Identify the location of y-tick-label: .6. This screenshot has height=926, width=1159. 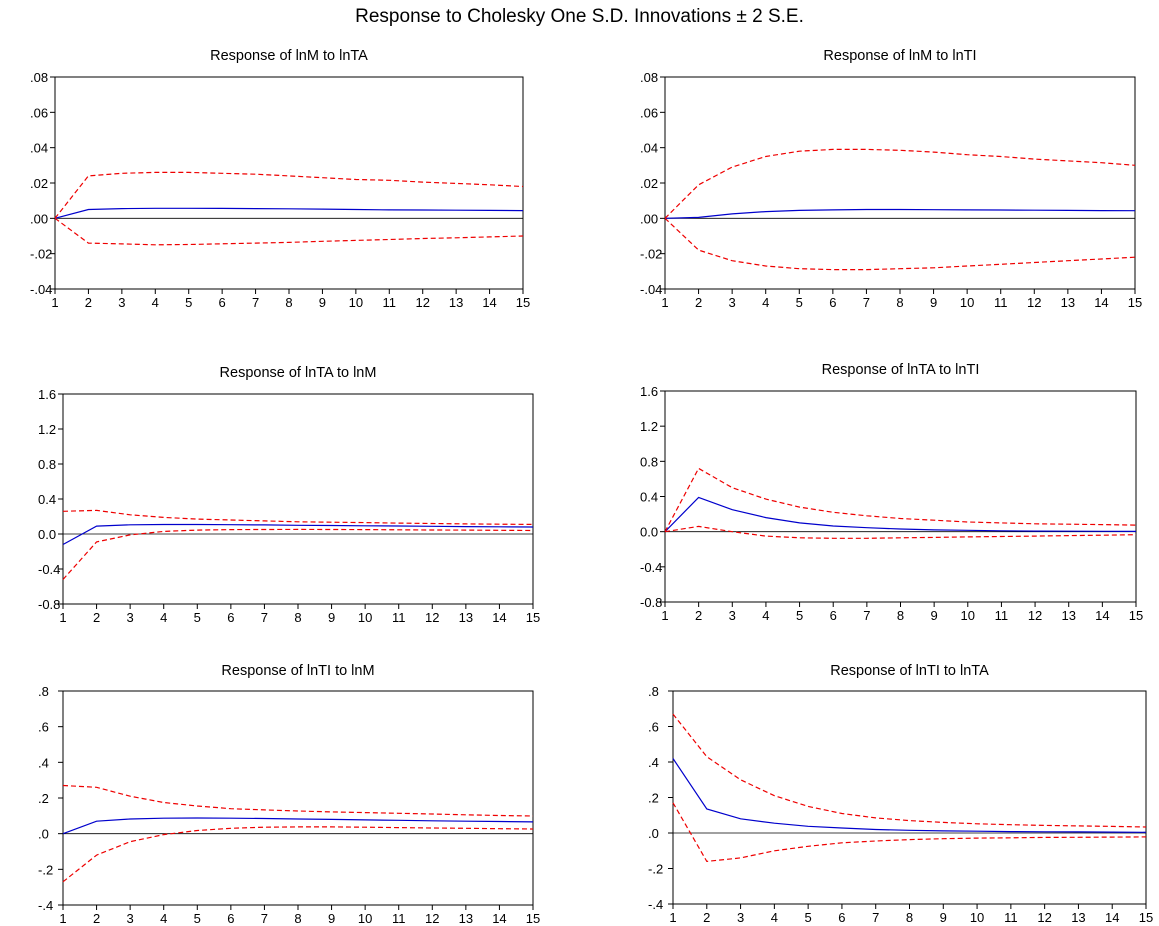
(653, 727).